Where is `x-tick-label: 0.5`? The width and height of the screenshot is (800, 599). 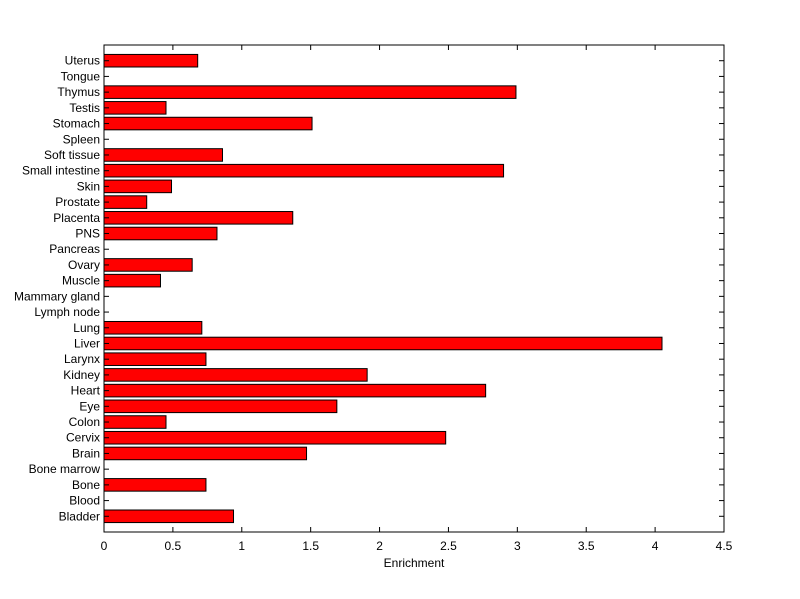
x-tick-label: 0.5 is located at coordinates (173, 546).